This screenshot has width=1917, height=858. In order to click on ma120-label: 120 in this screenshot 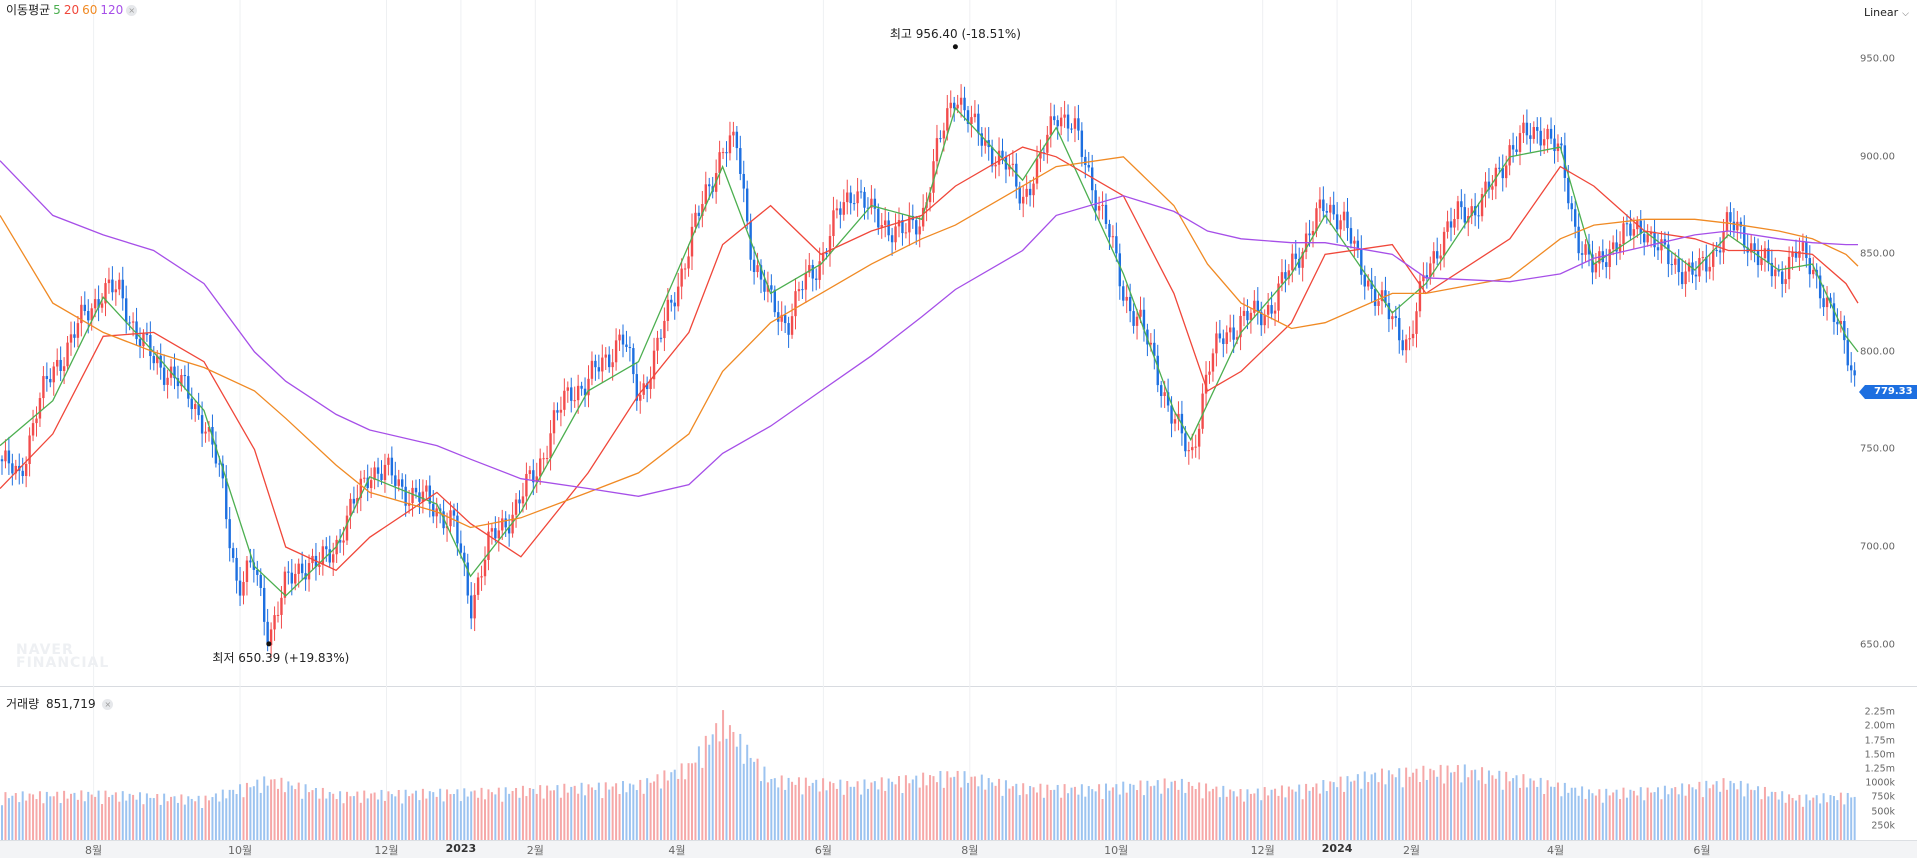, I will do `click(112, 10)`.